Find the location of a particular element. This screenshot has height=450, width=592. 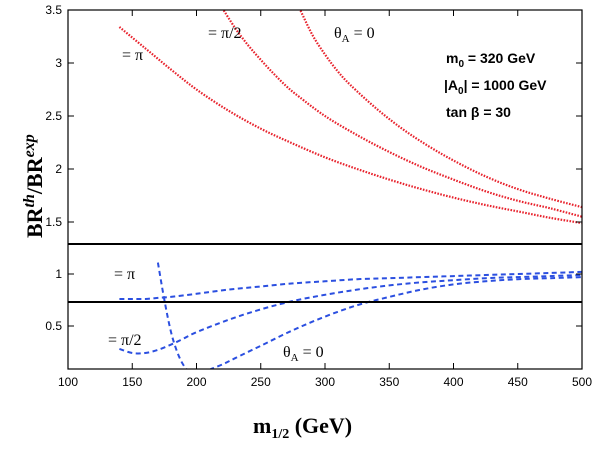

red-pi2-label: = π/2 is located at coordinates (225, 33).